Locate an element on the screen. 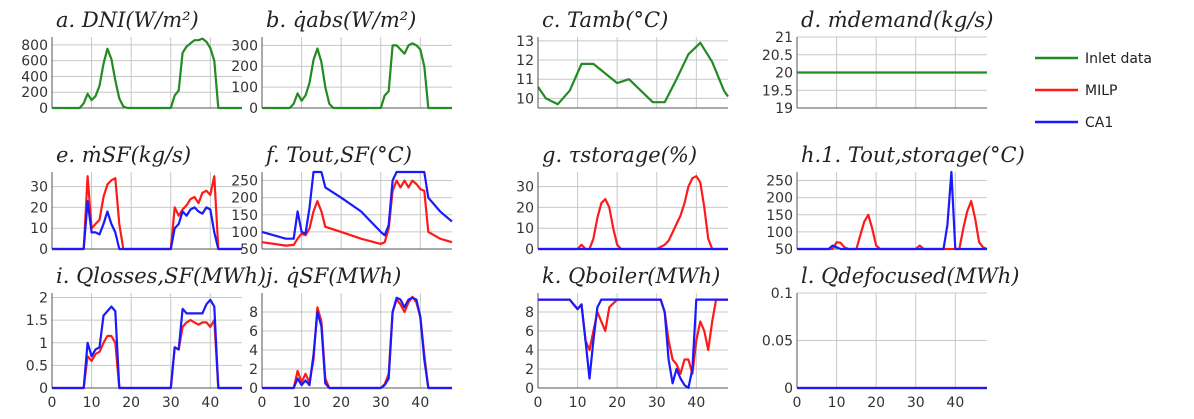 This screenshot has width=1194, height=419. subplot-k: 0 2 4 6 8 0 10 20 30 40 k. Qboiler(MWh) is located at coordinates (626, 337).